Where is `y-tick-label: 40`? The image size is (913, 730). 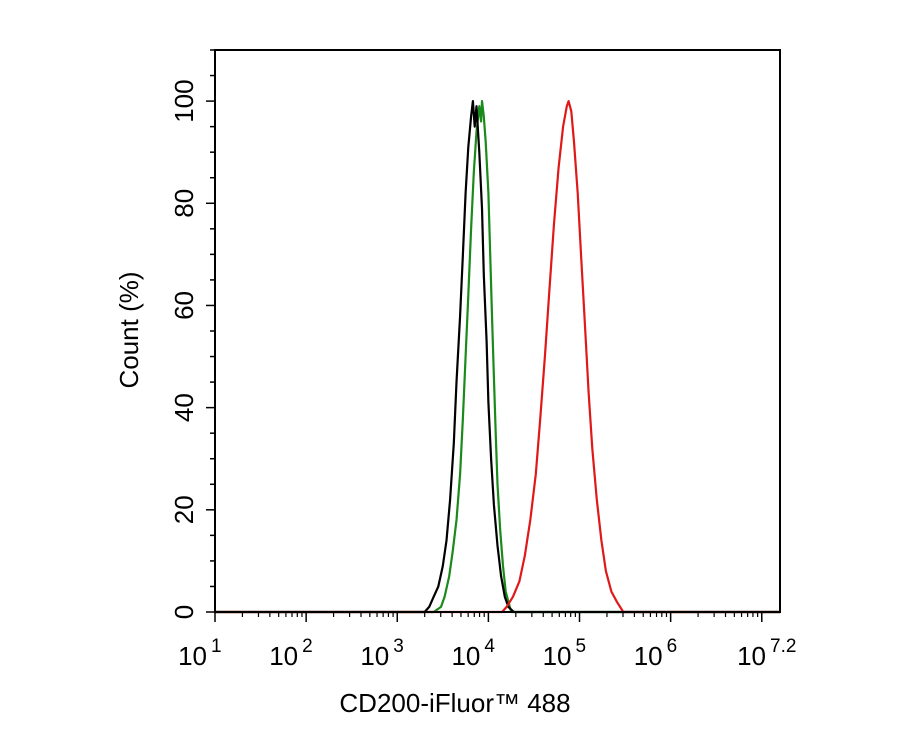
y-tick-label: 40 is located at coordinates (184, 407).